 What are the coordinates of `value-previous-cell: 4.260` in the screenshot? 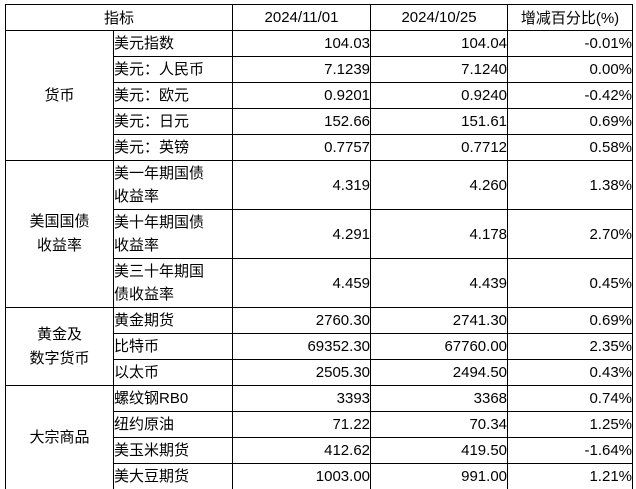 It's located at (439, 185).